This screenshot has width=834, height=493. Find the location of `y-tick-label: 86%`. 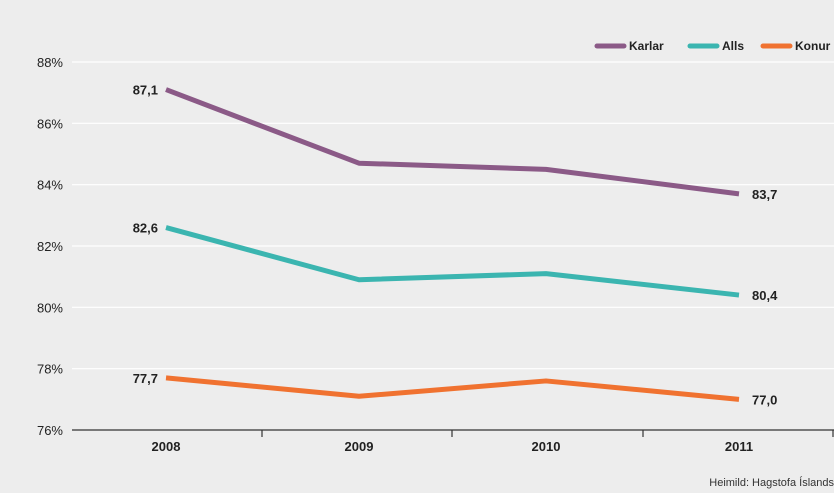

y-tick-label: 86% is located at coordinates (50, 123).